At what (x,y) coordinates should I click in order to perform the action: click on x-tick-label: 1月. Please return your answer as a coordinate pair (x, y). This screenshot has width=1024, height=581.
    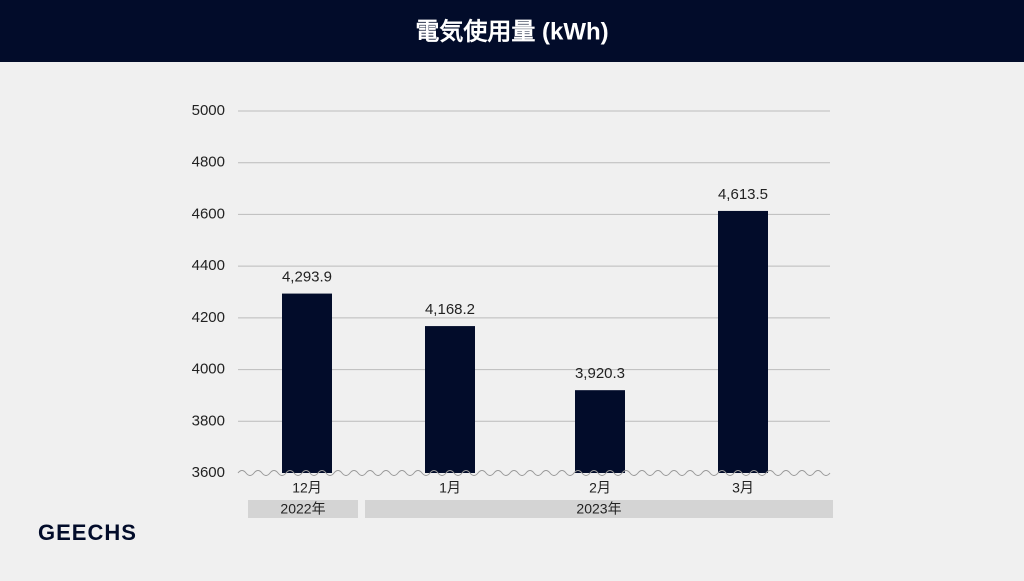
    Looking at the image, I should click on (450, 488).